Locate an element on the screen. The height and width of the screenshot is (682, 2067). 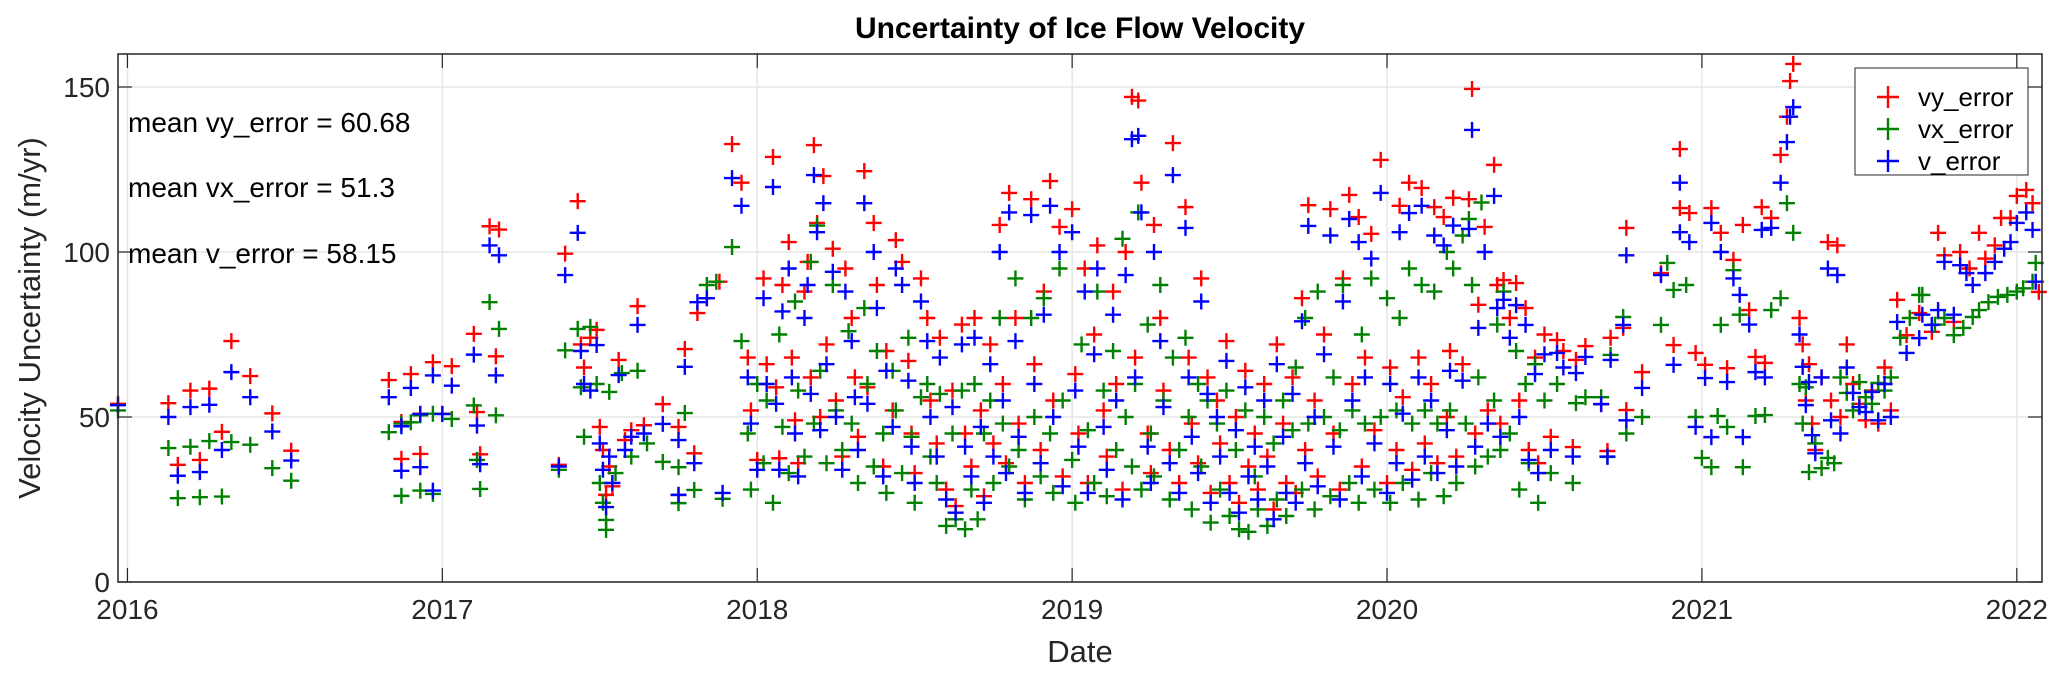
x-tick-label: 2017 is located at coordinates (442, 609).